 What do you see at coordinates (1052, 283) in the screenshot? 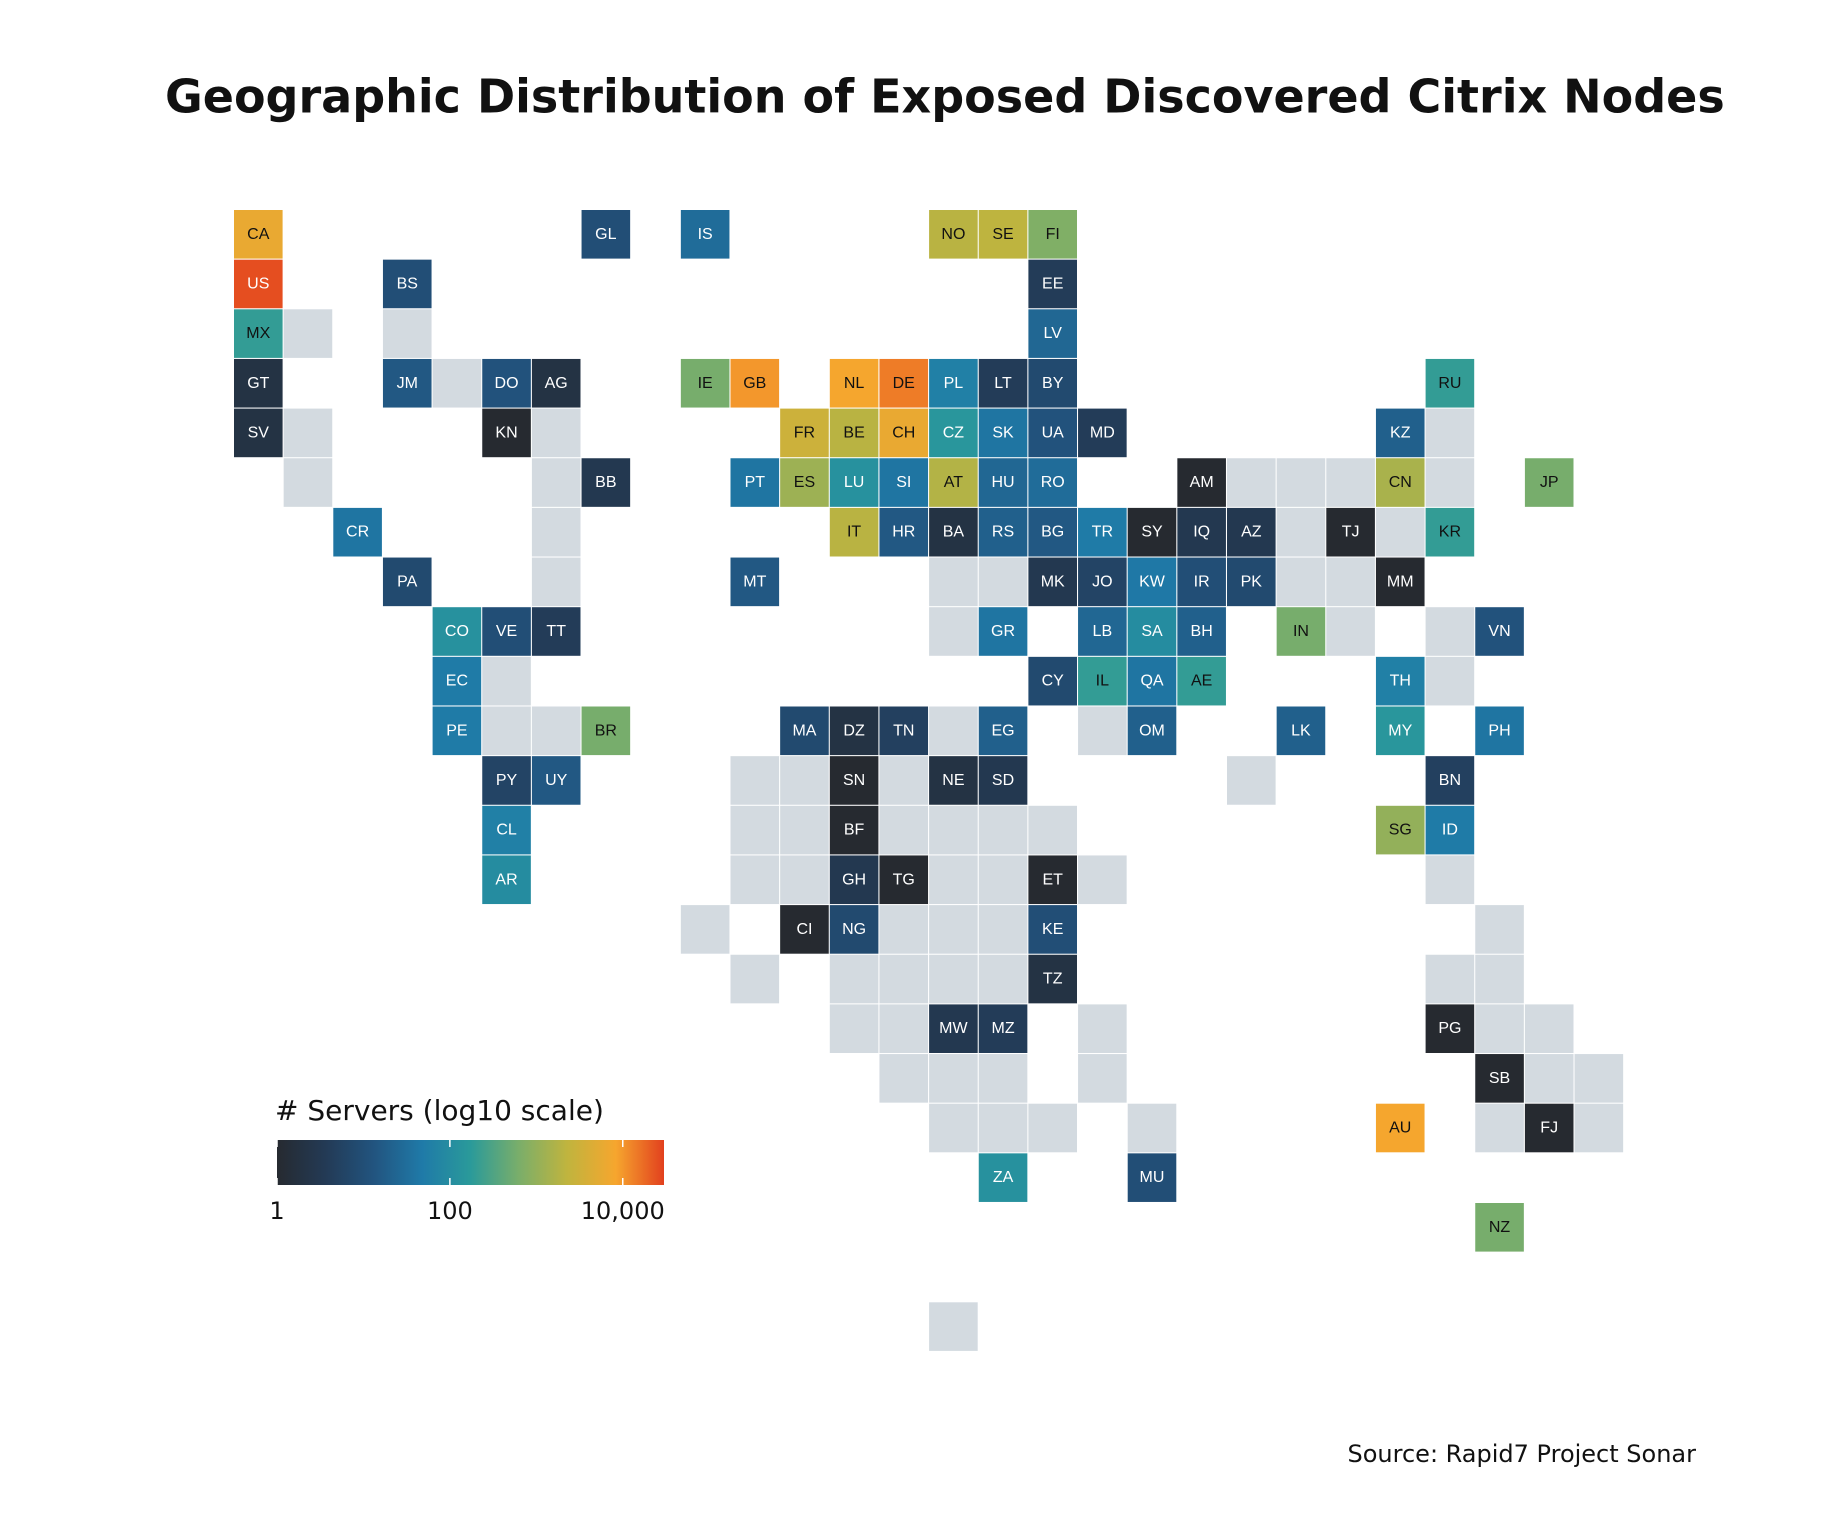
I see `country-label: EE` at bounding box center [1052, 283].